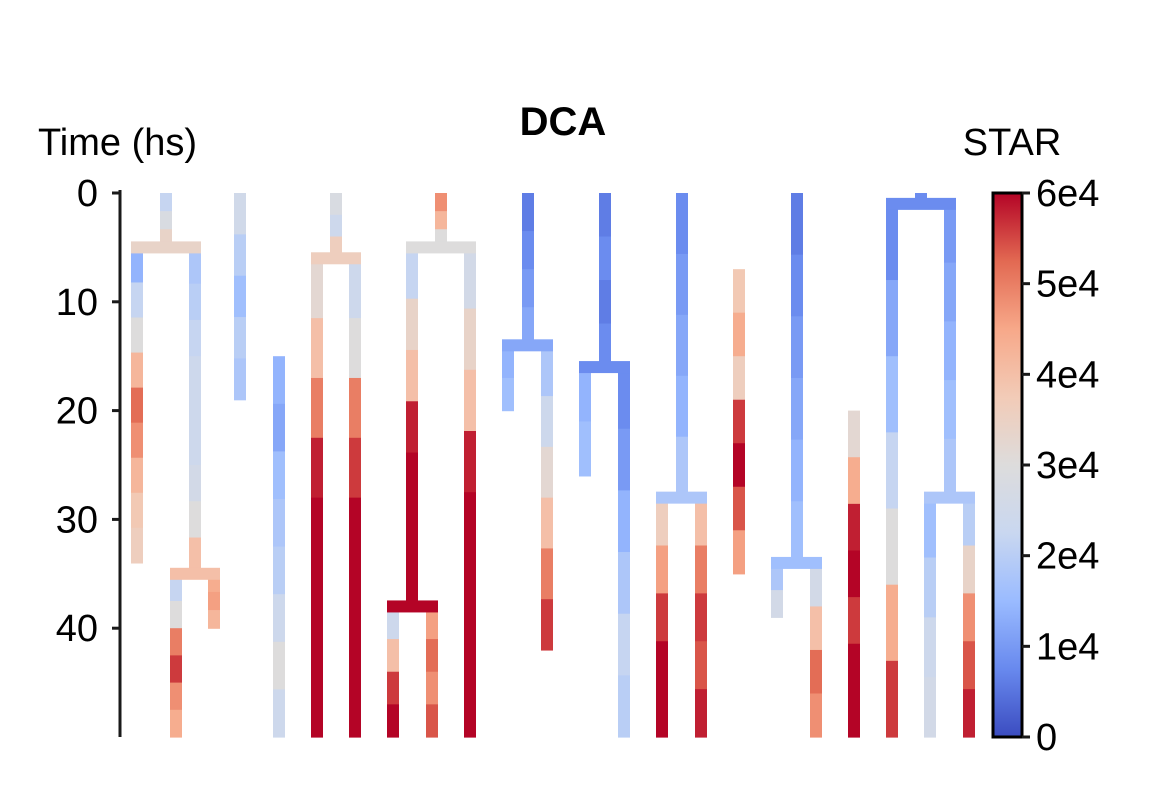 Image resolution: width=1154 pixels, height=787 pixels. I want to click on lineage-i, so click(739, 422).